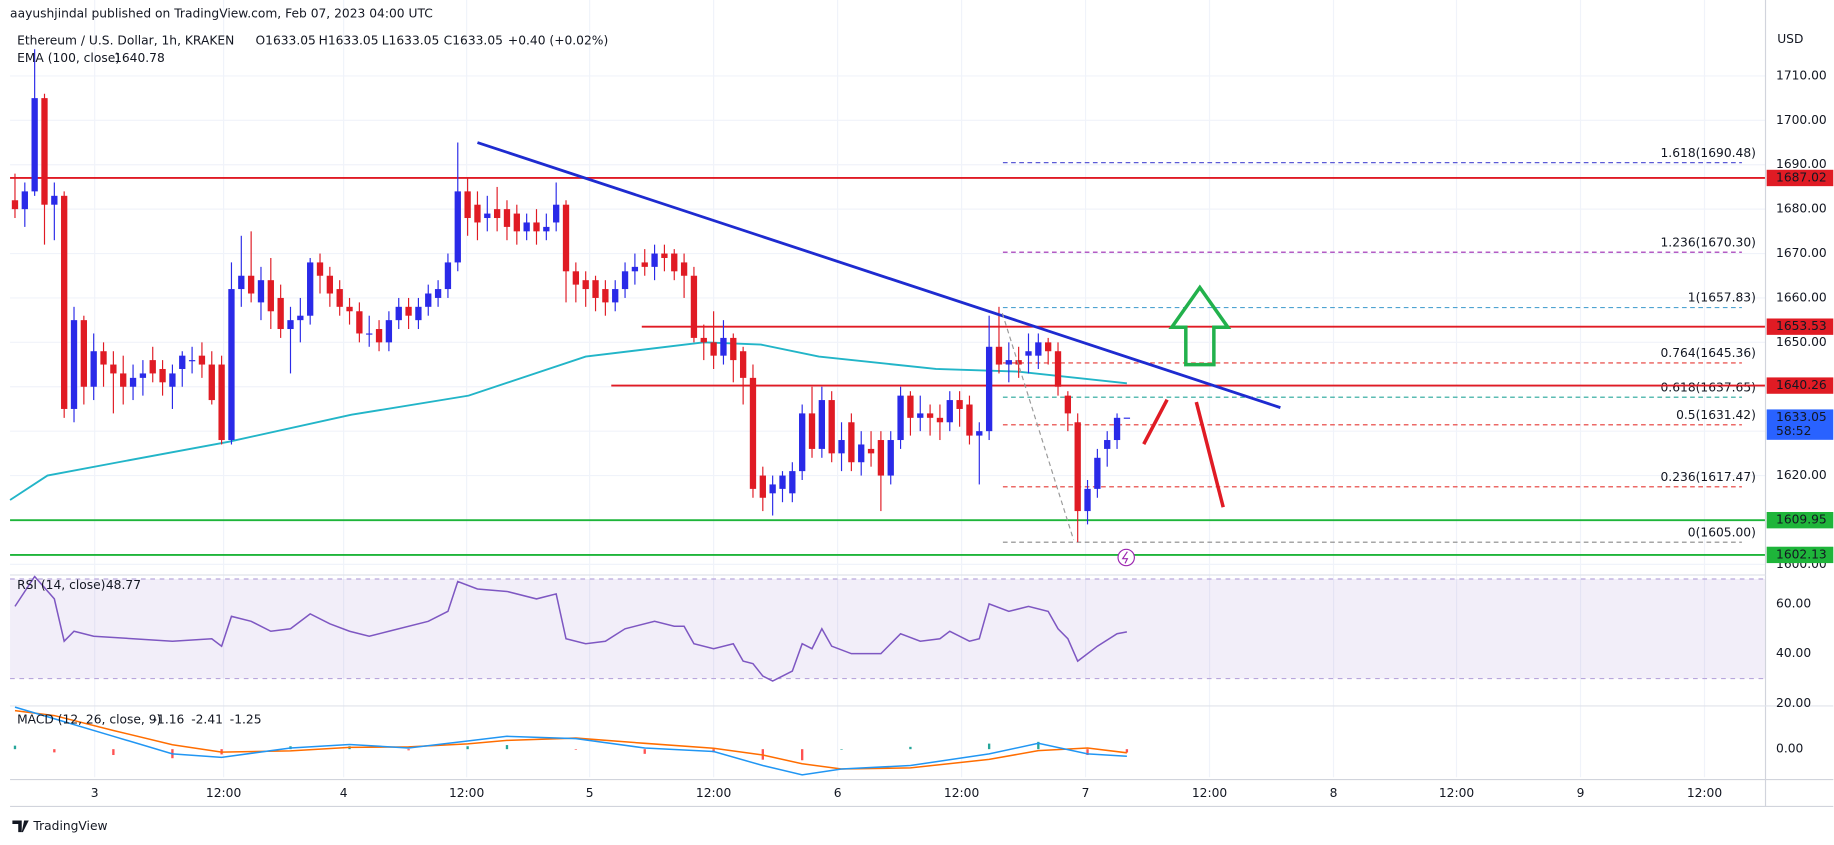 The height and width of the screenshot is (845, 1834). I want to click on x-tick-label: 9, so click(1581, 793).